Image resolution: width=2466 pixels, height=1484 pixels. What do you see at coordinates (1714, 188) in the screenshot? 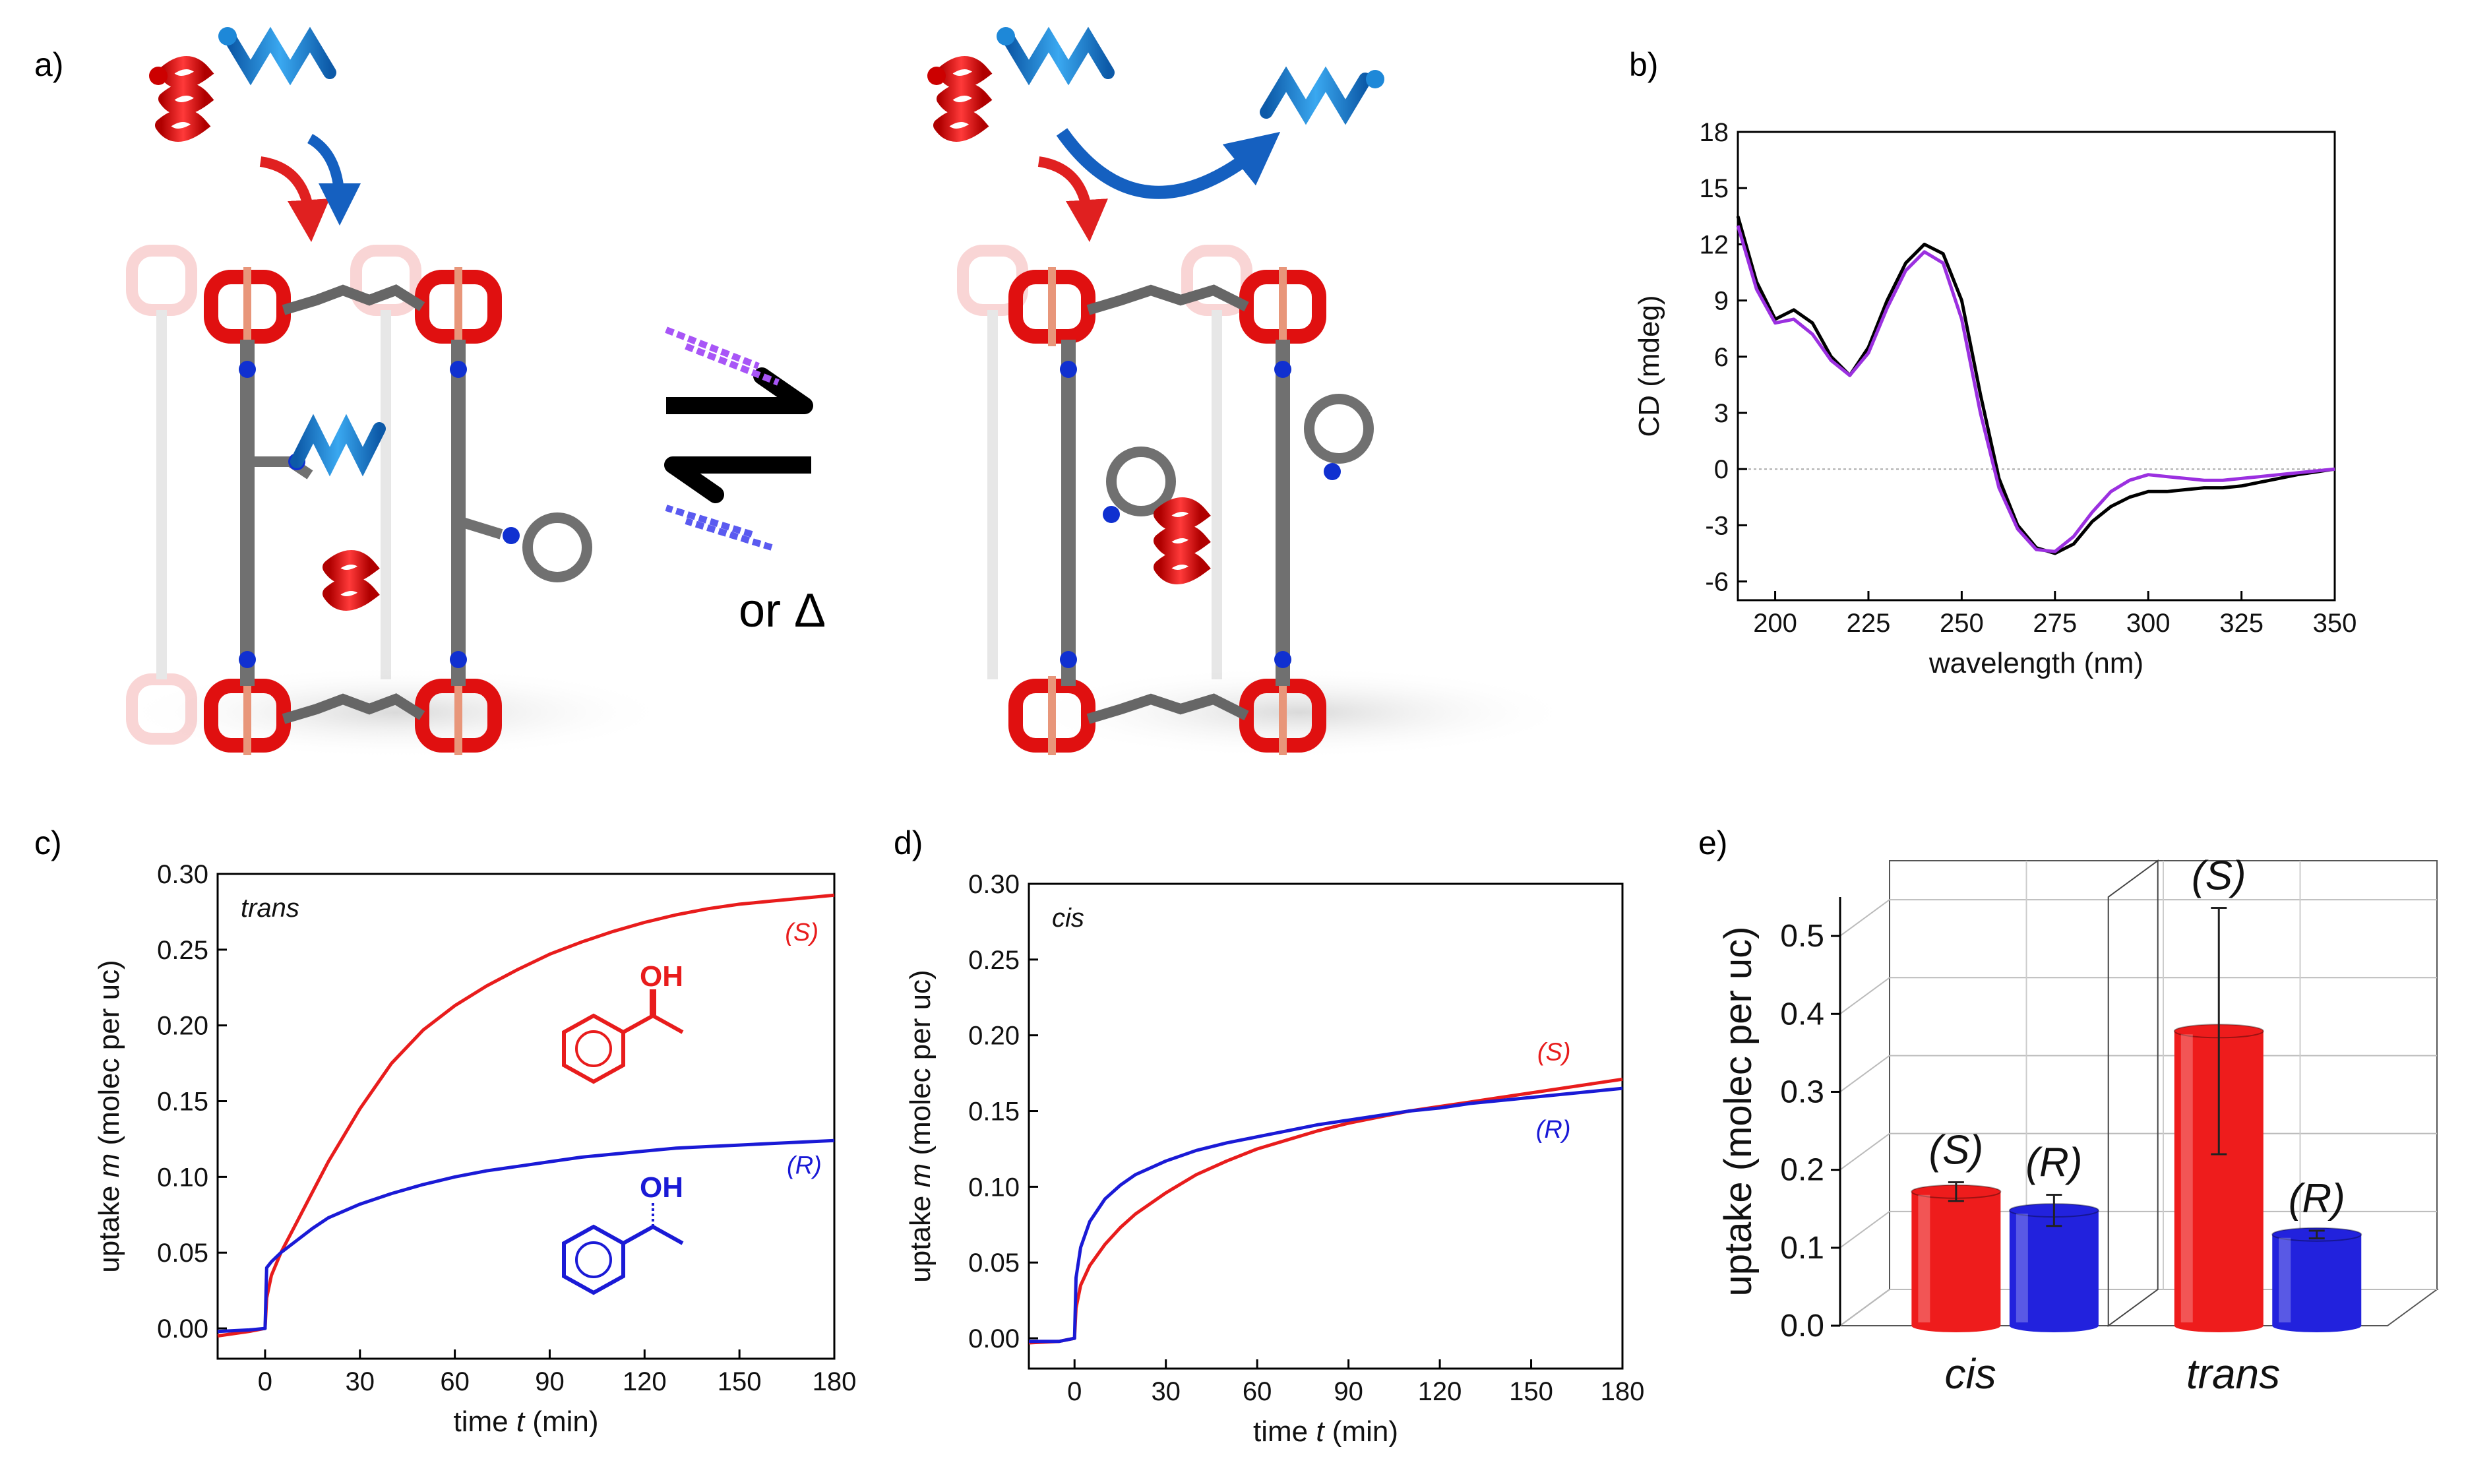
I see `y-tick-label: 15` at bounding box center [1714, 188].